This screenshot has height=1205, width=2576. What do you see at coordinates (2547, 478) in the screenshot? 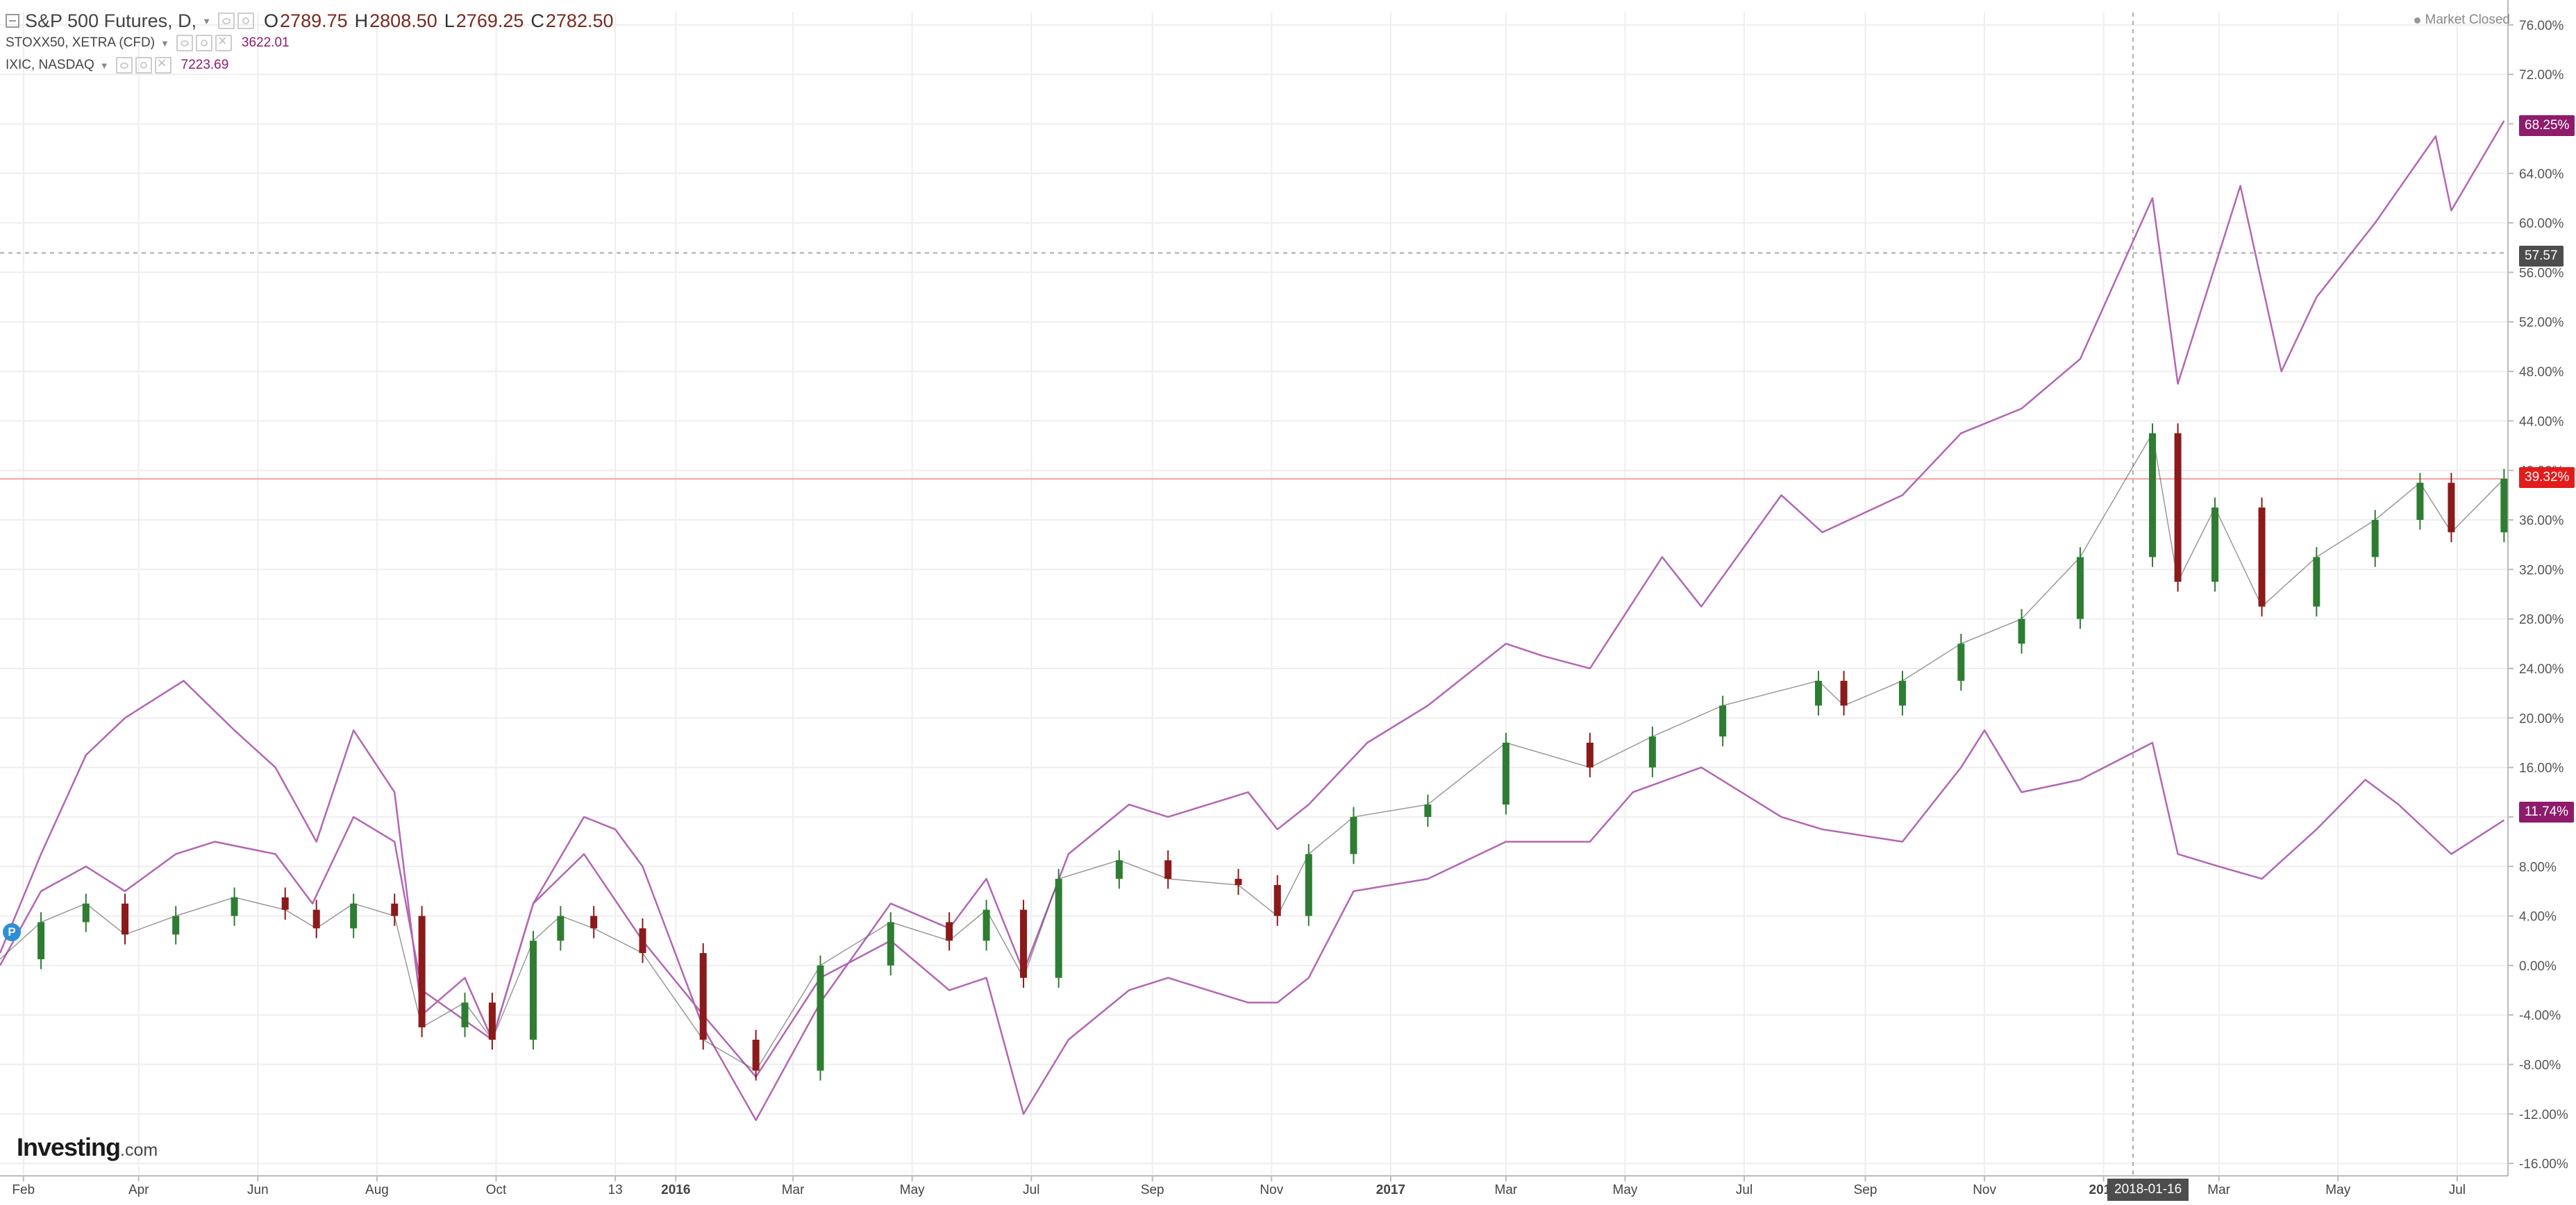
I see `sp500-last-value-badge: 39.32%` at bounding box center [2547, 478].